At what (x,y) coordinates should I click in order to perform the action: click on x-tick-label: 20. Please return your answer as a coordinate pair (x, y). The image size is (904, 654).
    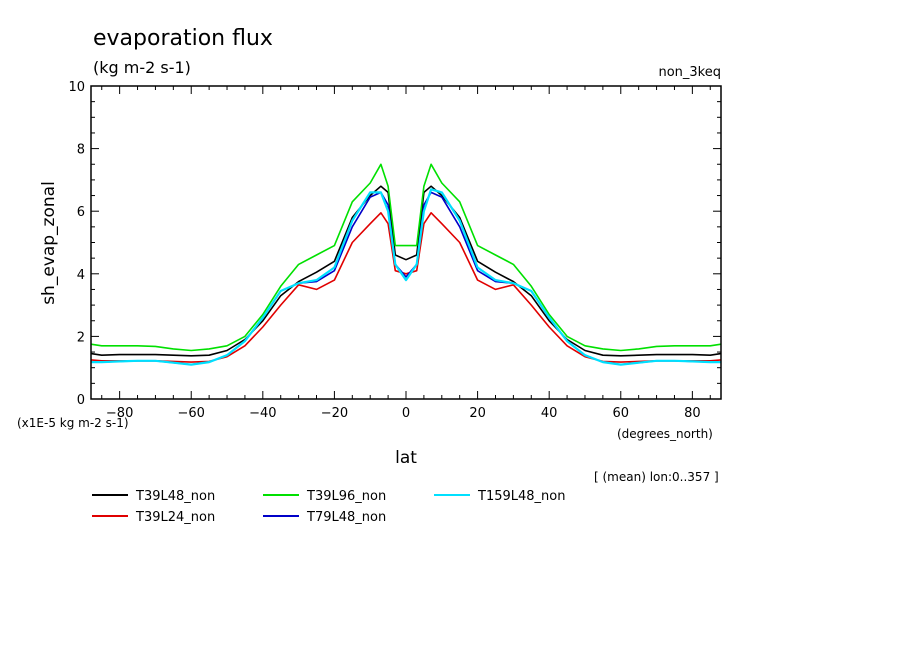
    Looking at the image, I should click on (477, 413).